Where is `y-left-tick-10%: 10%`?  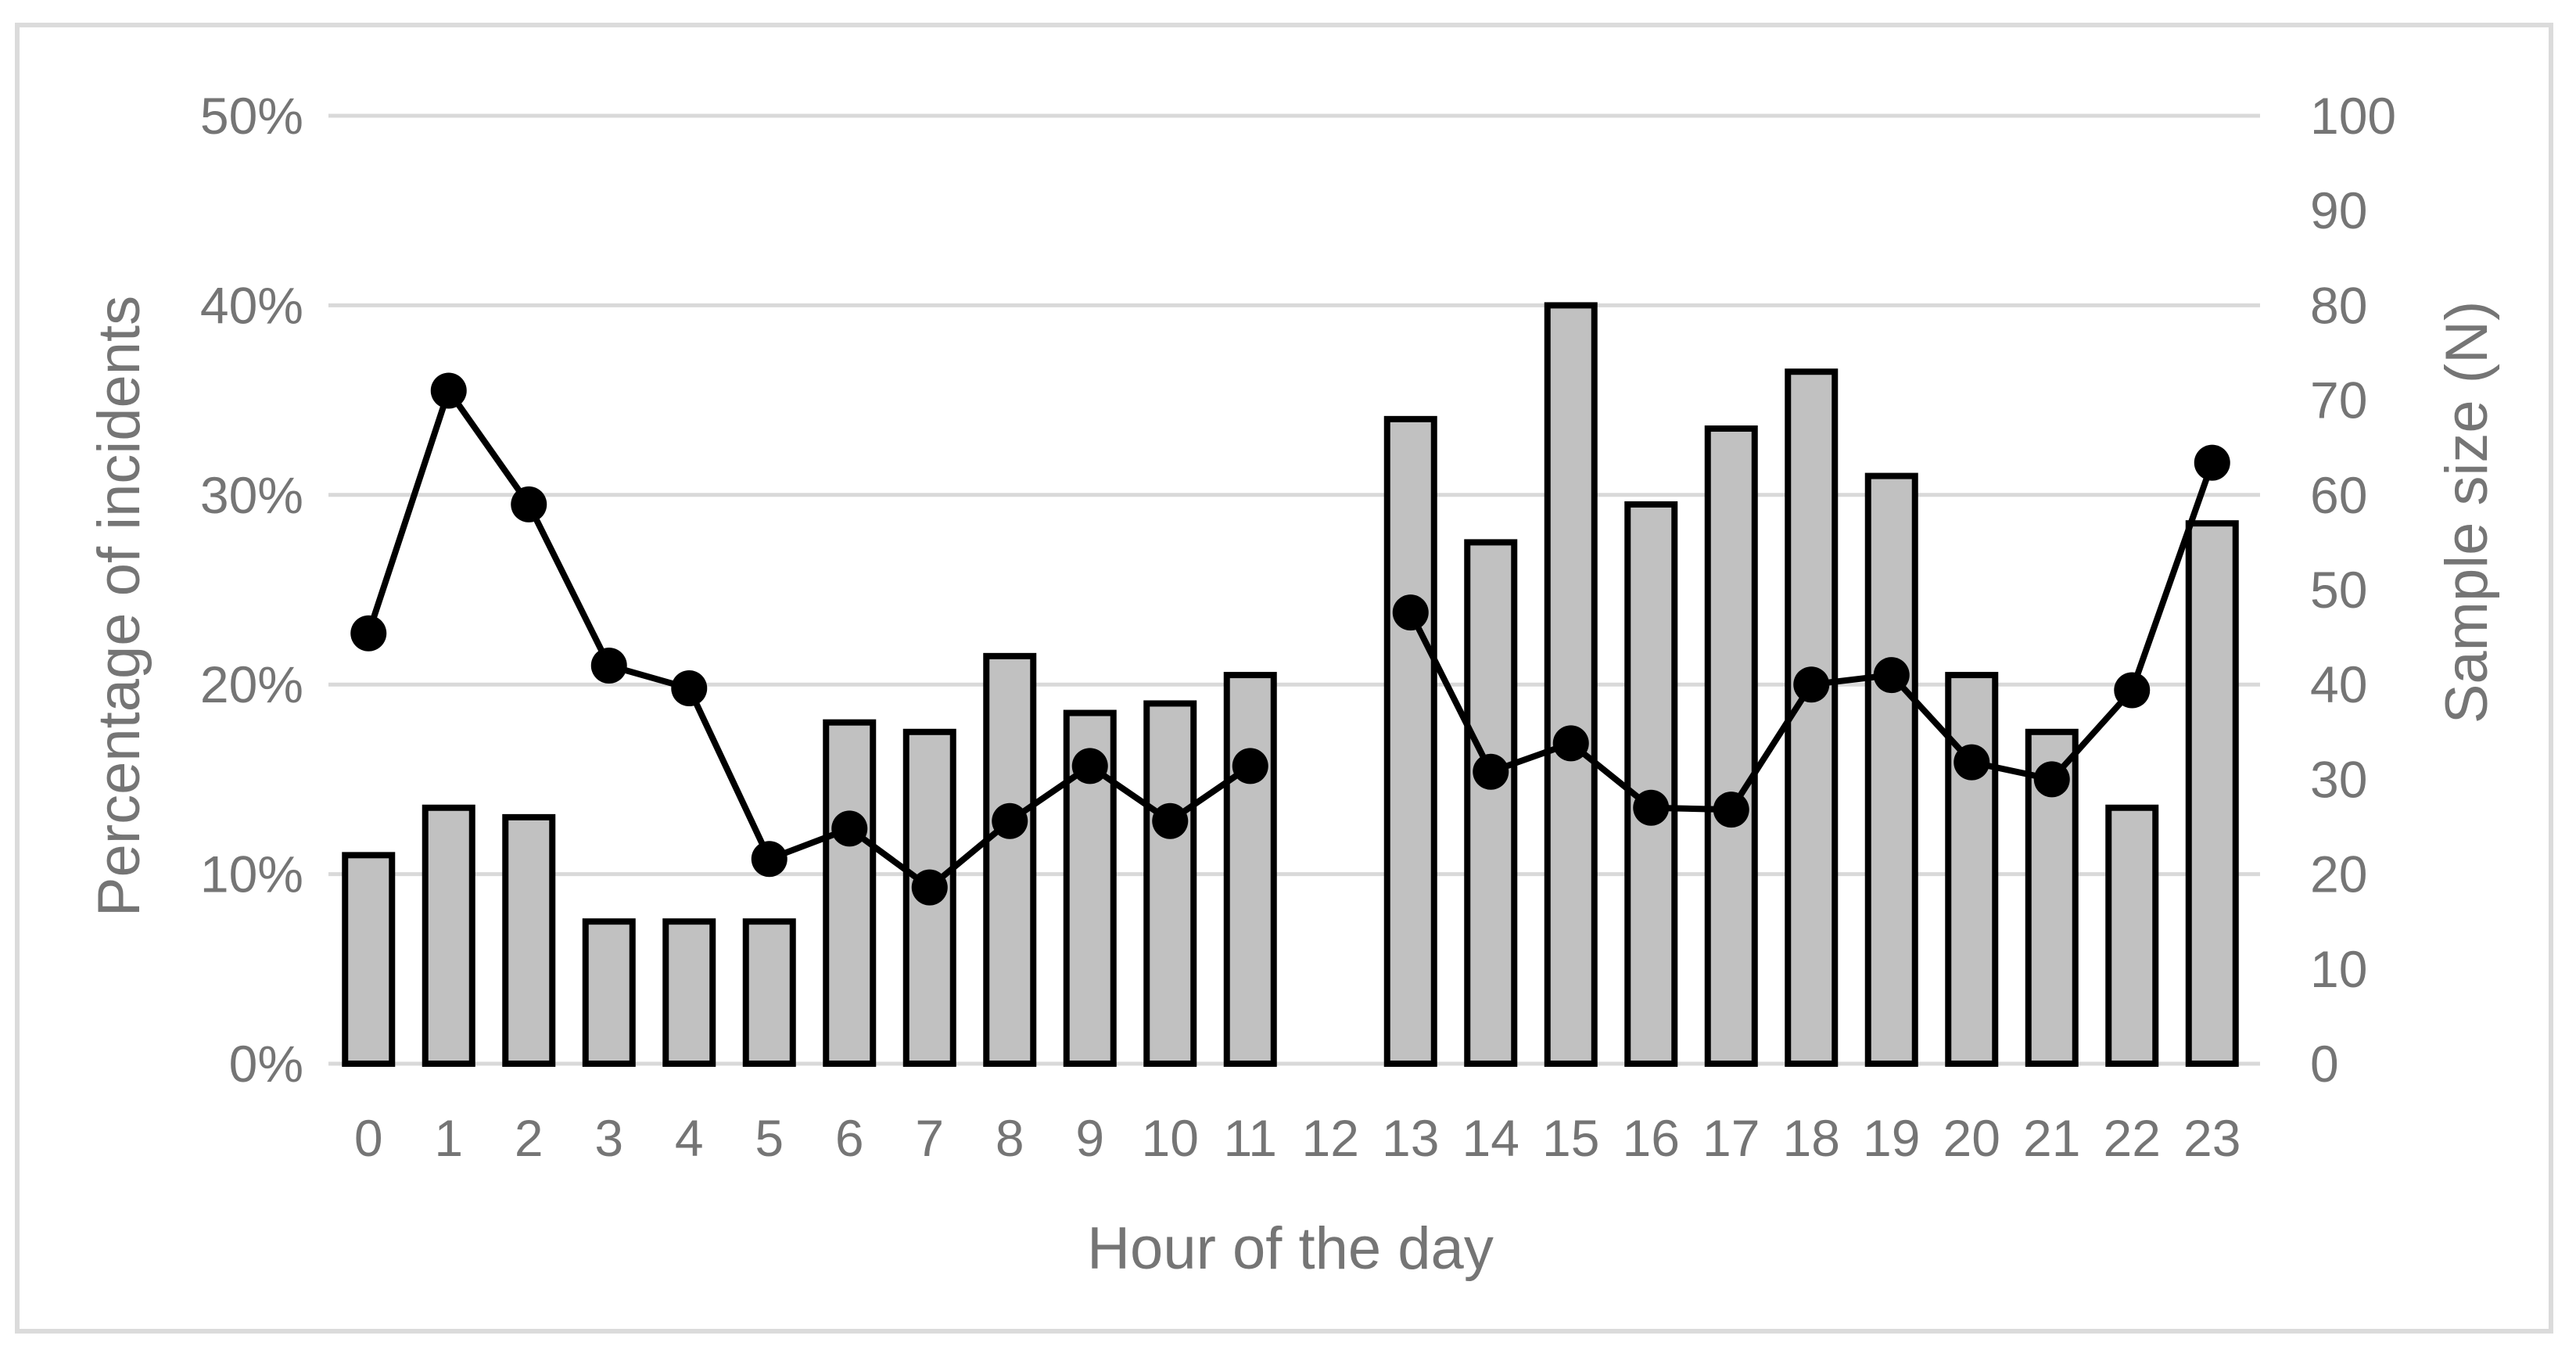 y-left-tick-10%: 10% is located at coordinates (251, 874).